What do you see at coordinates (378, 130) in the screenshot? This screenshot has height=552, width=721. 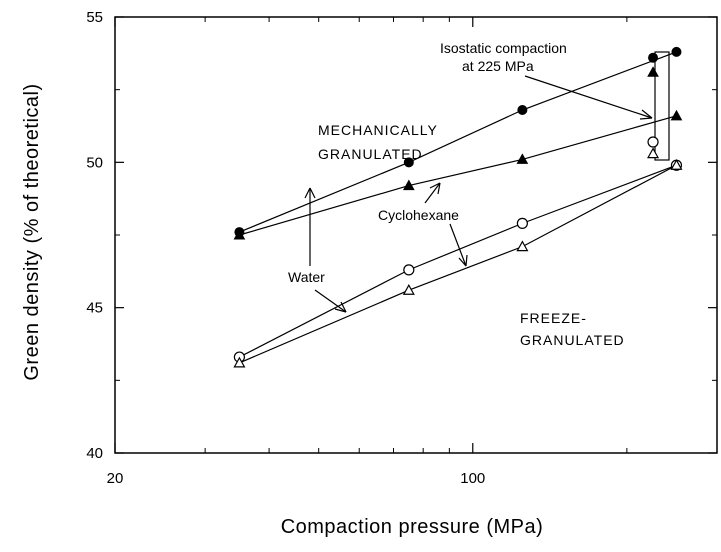 I see `annotation-mech-line1: MECHANICALLY` at bounding box center [378, 130].